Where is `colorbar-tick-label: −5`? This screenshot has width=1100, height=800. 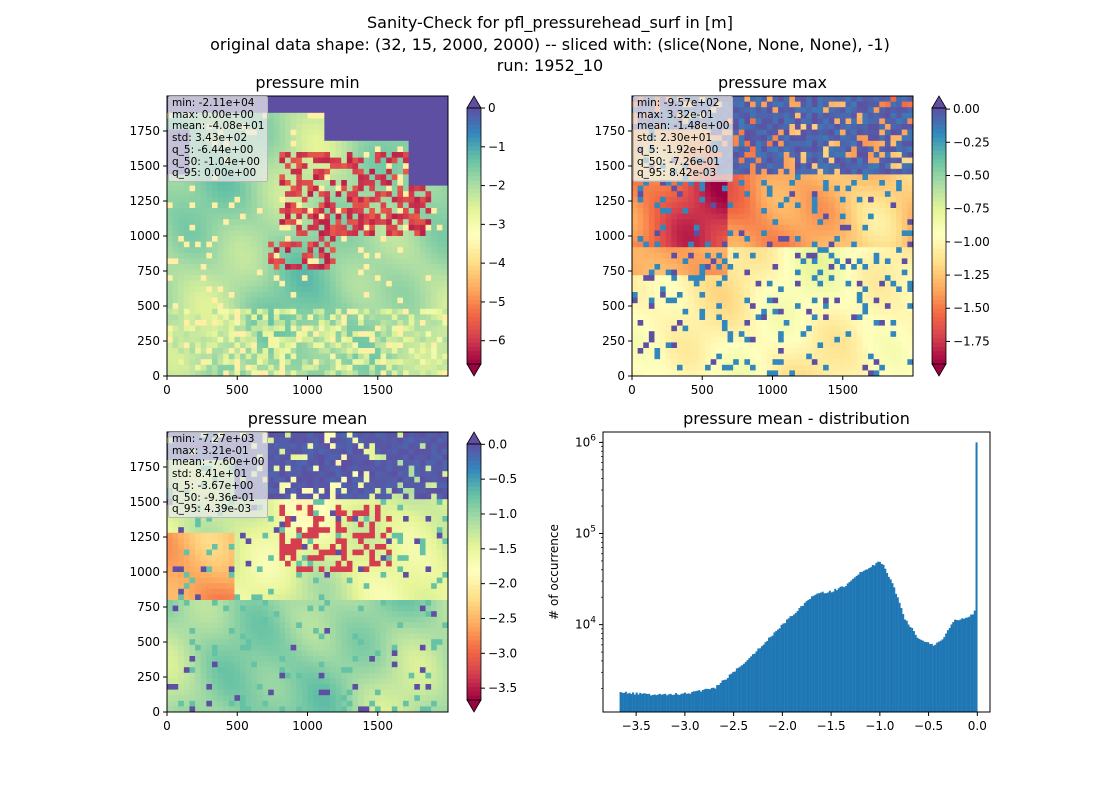
colorbar-tick-label: −5 is located at coordinates (497, 302).